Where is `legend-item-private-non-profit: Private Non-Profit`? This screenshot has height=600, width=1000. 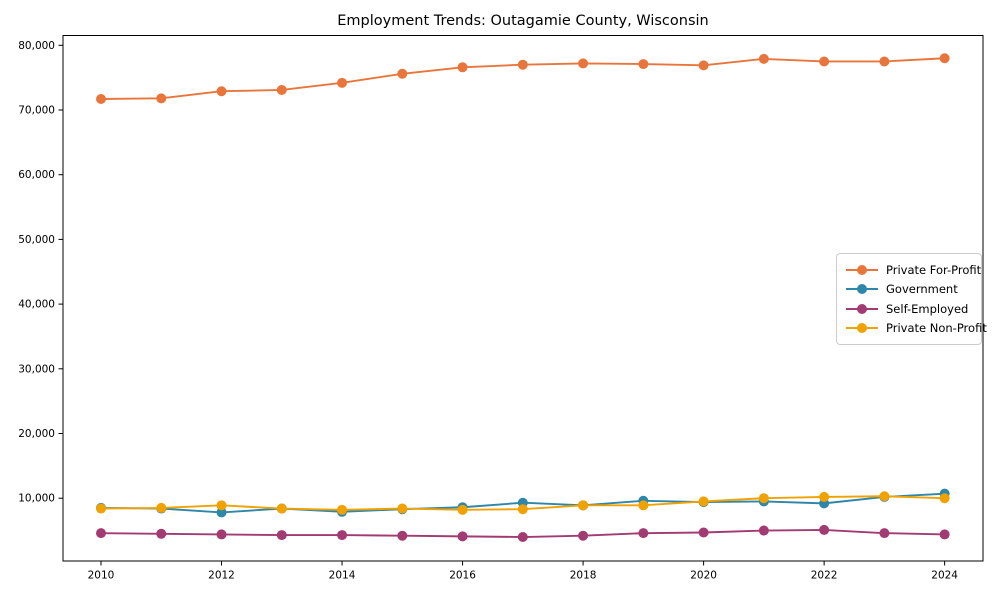
legend-item-private-non-profit: Private Non-Profit is located at coordinates (916, 328).